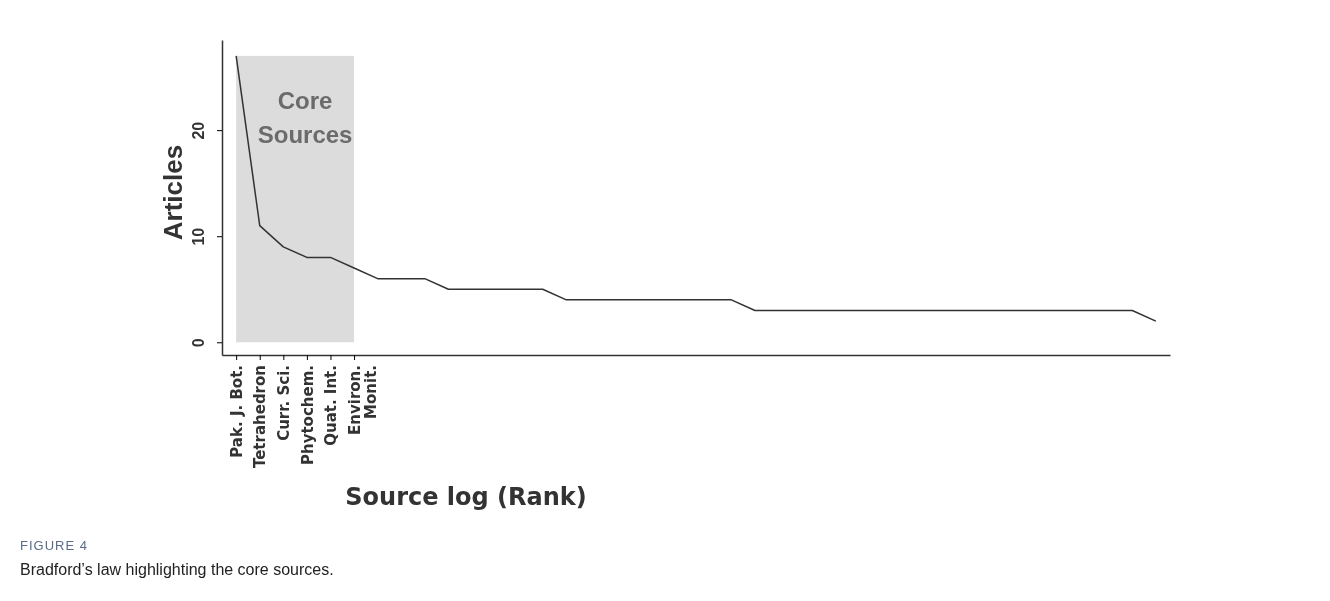 This screenshot has height=601, width=1330. I want to click on y-tick-label: 10, so click(198, 236).